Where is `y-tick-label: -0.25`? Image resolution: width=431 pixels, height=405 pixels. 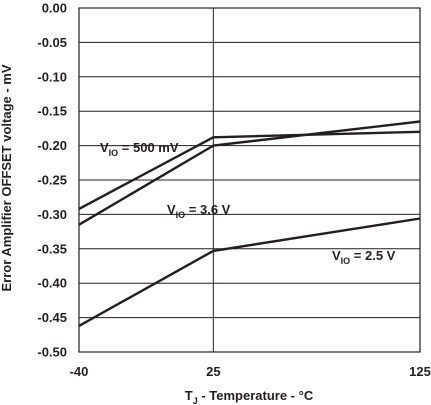 y-tick-label: -0.25 is located at coordinates (52, 180).